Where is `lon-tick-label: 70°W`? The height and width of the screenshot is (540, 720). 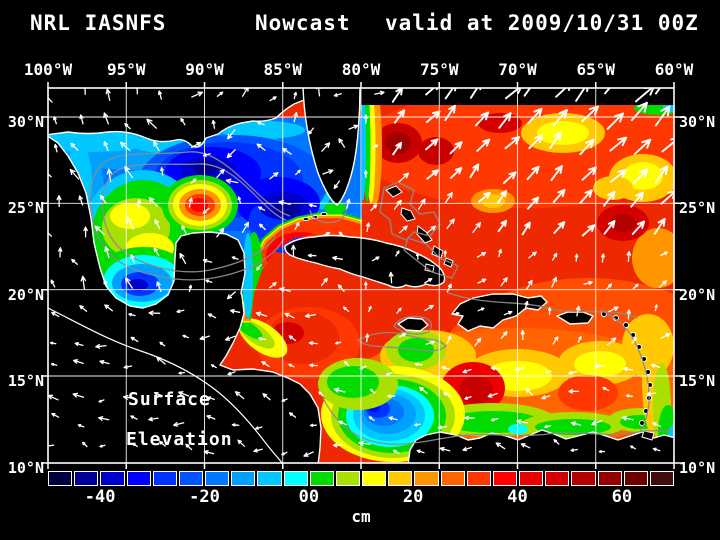 lon-tick-label: 70°W is located at coordinates (517, 69).